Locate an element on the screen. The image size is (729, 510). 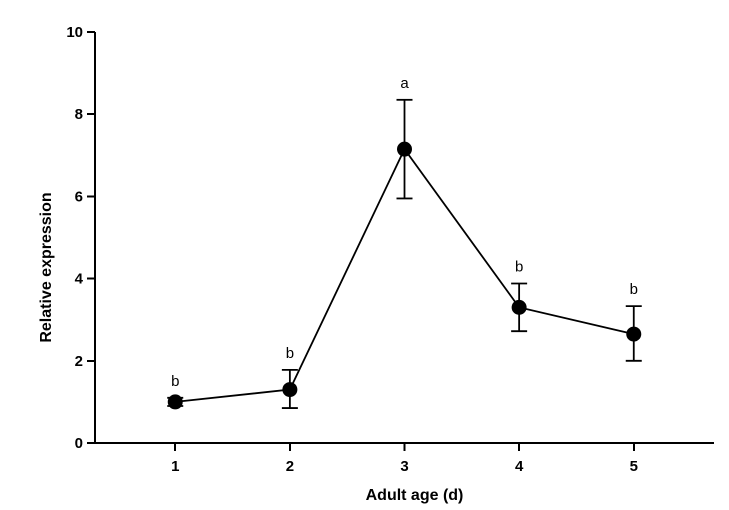
x-tick-label: 1 is located at coordinates (175, 466).